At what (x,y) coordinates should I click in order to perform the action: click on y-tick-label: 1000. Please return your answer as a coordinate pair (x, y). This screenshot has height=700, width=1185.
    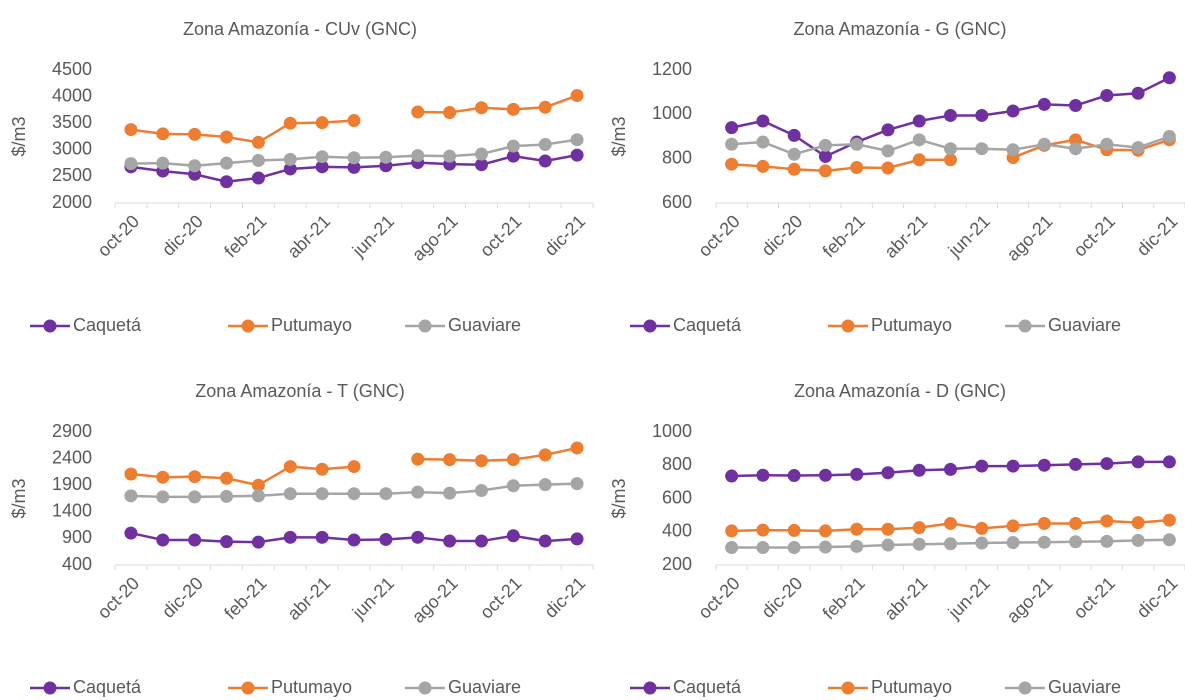
    Looking at the image, I should click on (672, 431).